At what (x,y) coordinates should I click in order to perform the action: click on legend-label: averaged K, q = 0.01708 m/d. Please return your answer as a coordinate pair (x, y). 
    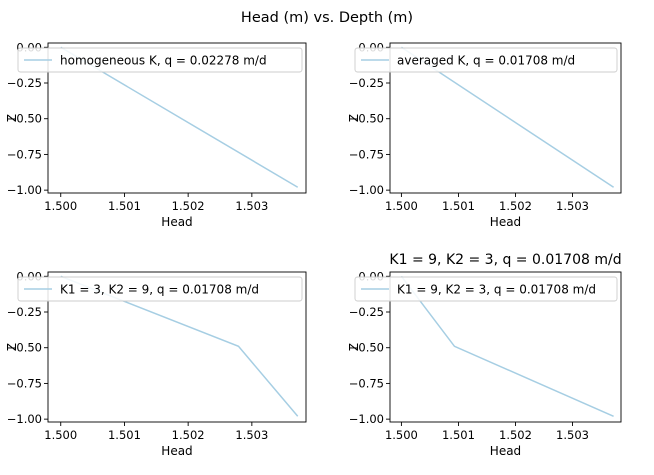
    Looking at the image, I should click on (486, 61).